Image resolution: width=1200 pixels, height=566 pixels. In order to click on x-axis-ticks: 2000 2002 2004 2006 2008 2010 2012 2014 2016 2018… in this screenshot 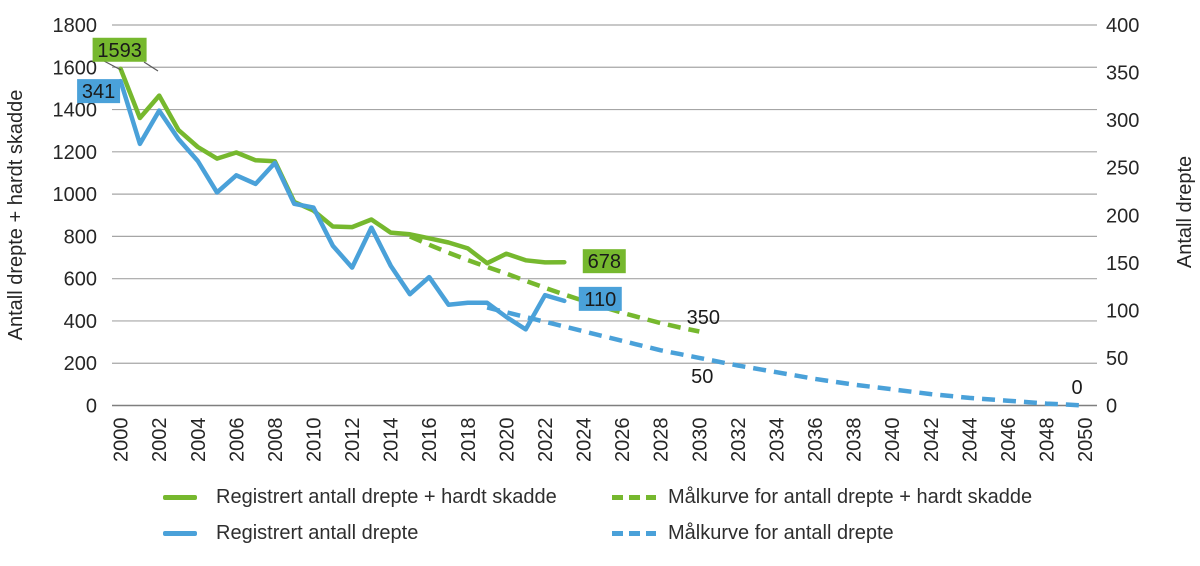, I will do `click(604, 440)`.